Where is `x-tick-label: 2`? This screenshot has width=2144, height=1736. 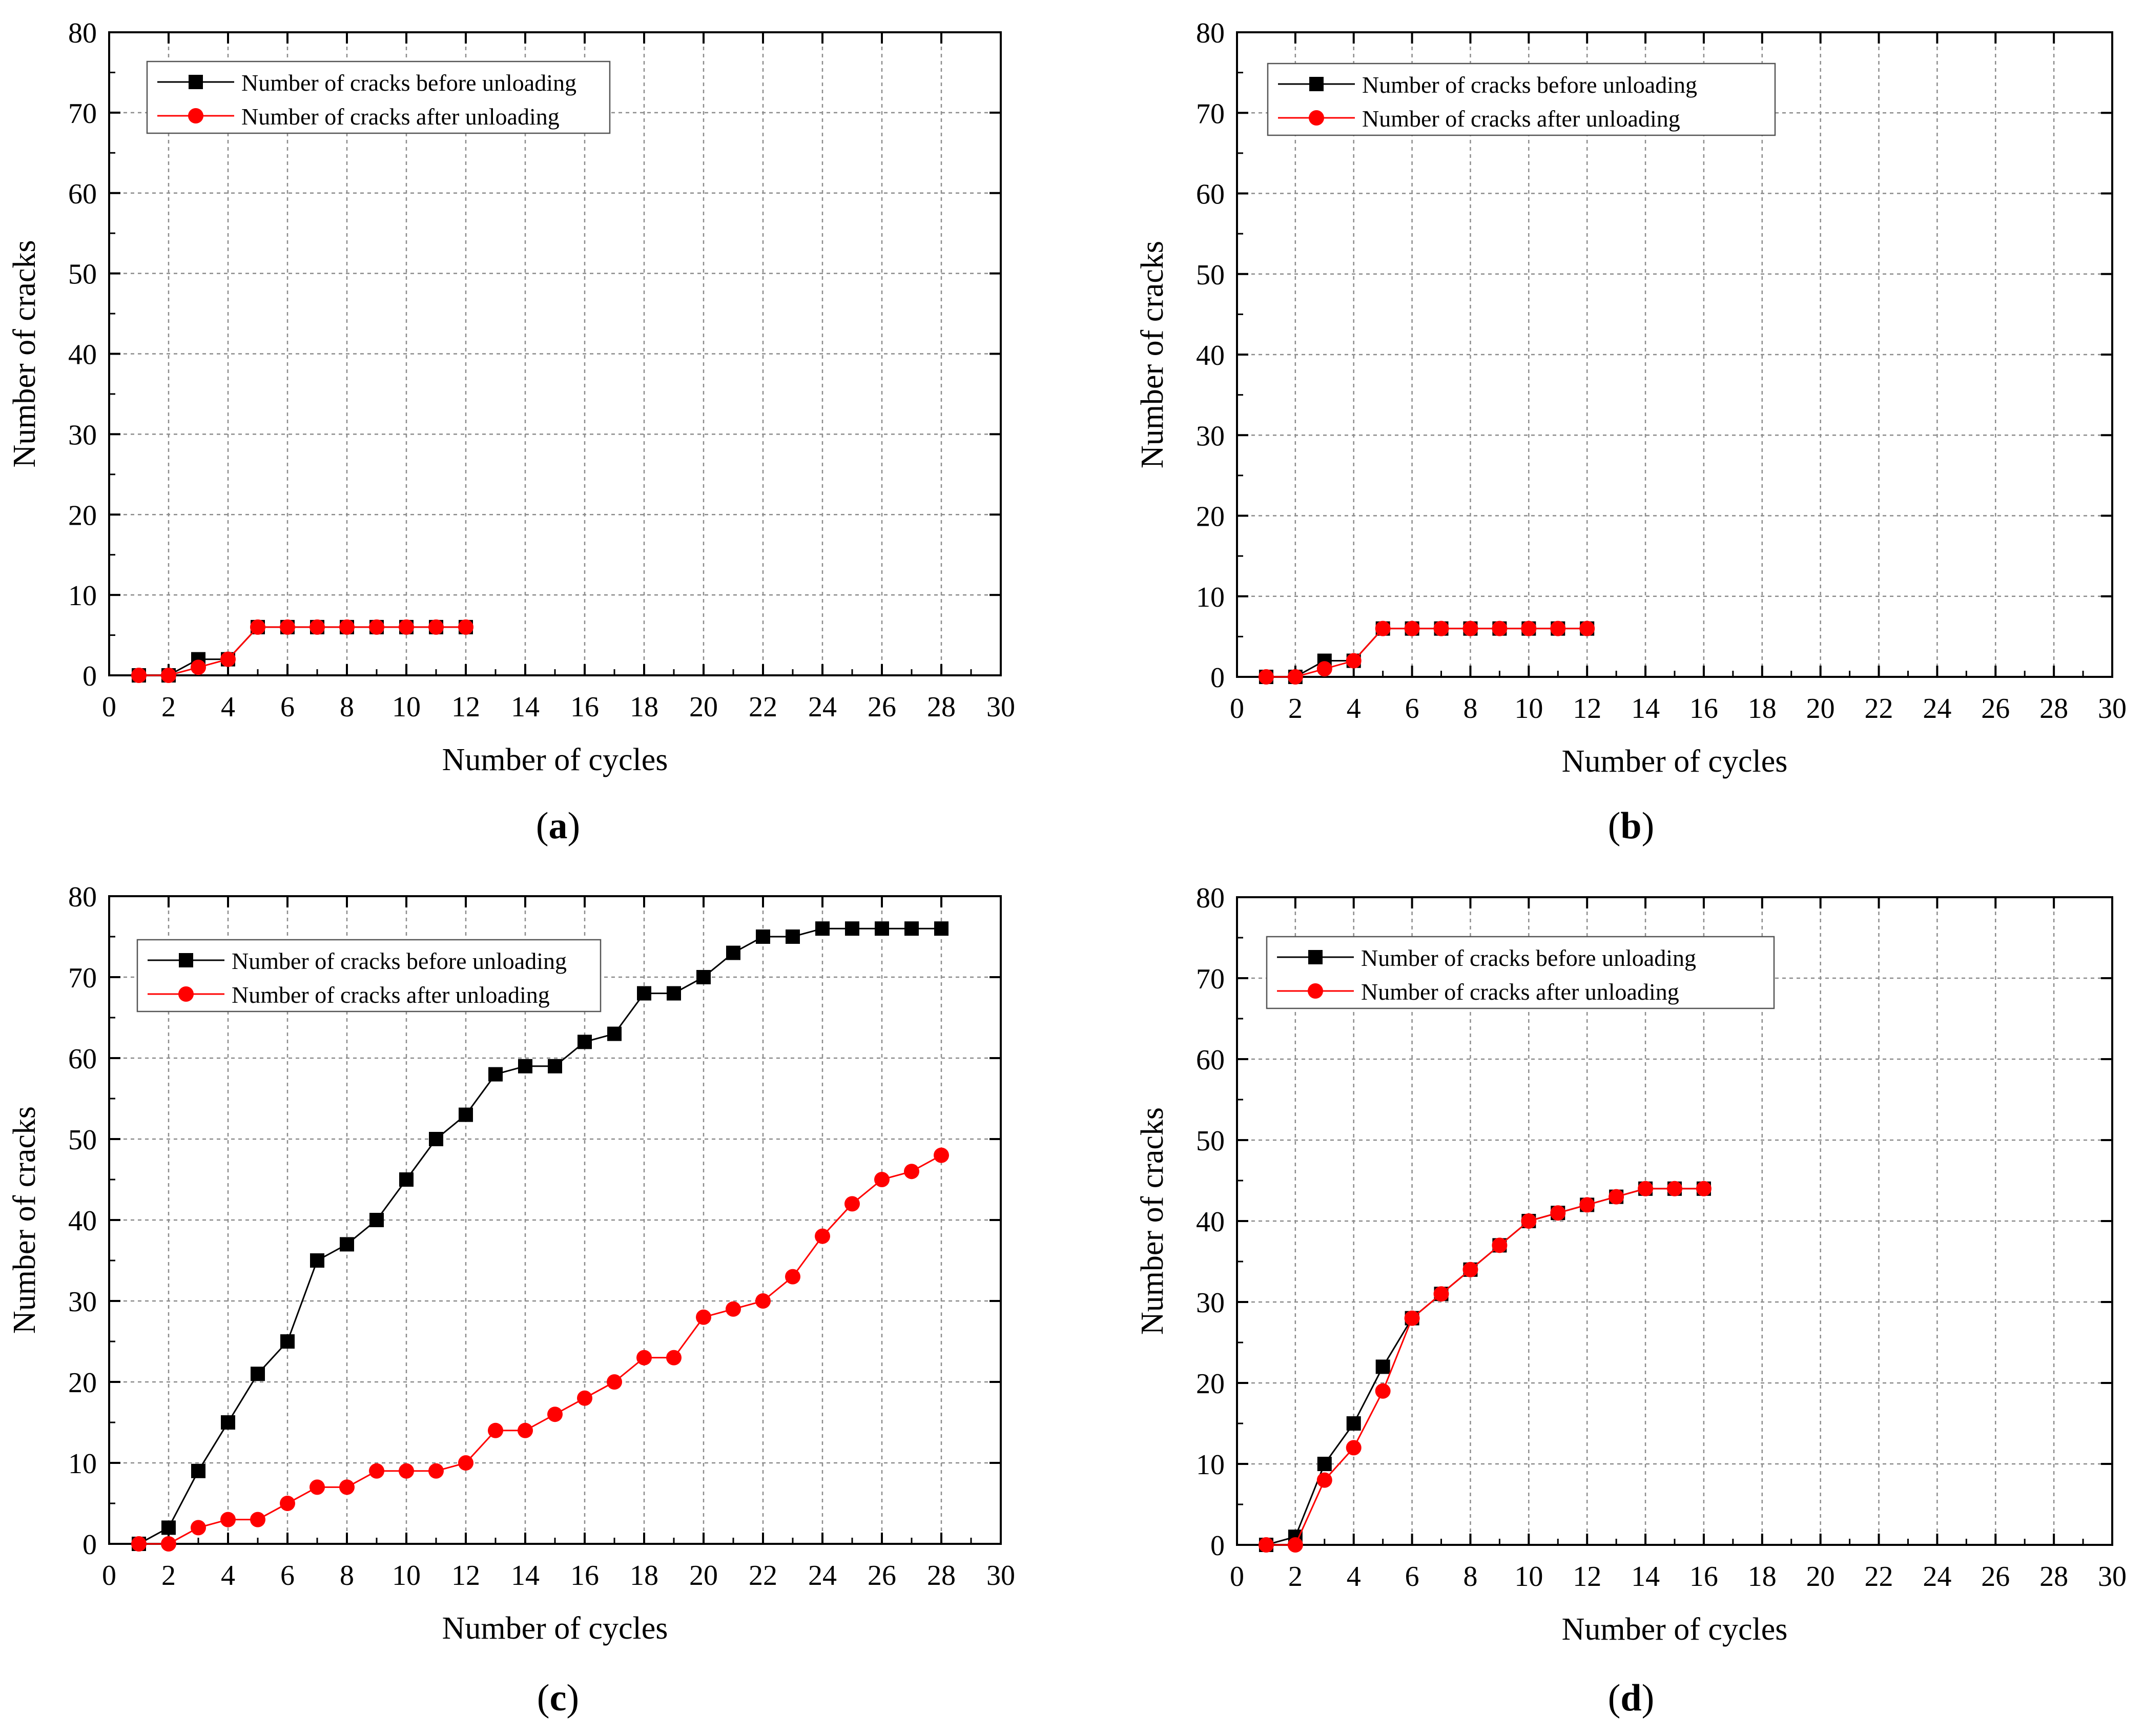 x-tick-label: 2 is located at coordinates (168, 1576).